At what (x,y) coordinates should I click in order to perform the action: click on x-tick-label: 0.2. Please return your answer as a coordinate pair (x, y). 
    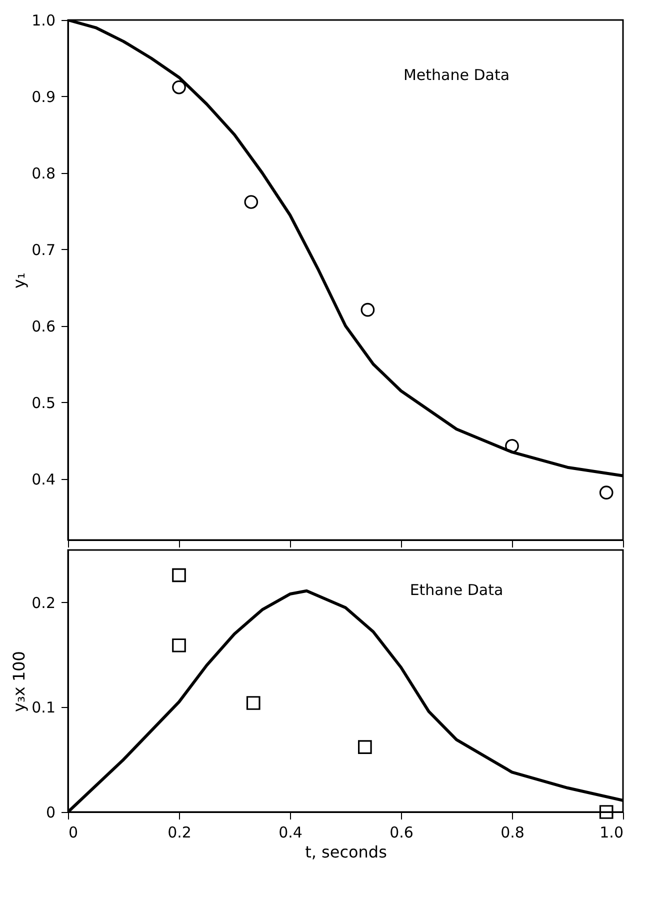
    Looking at the image, I should click on (180, 833).